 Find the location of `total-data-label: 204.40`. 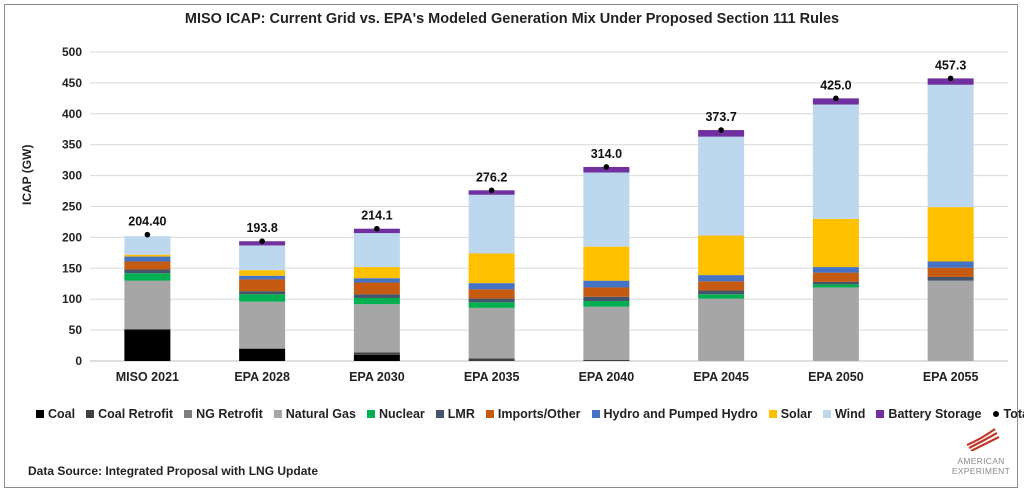

total-data-label: 204.40 is located at coordinates (147, 222).